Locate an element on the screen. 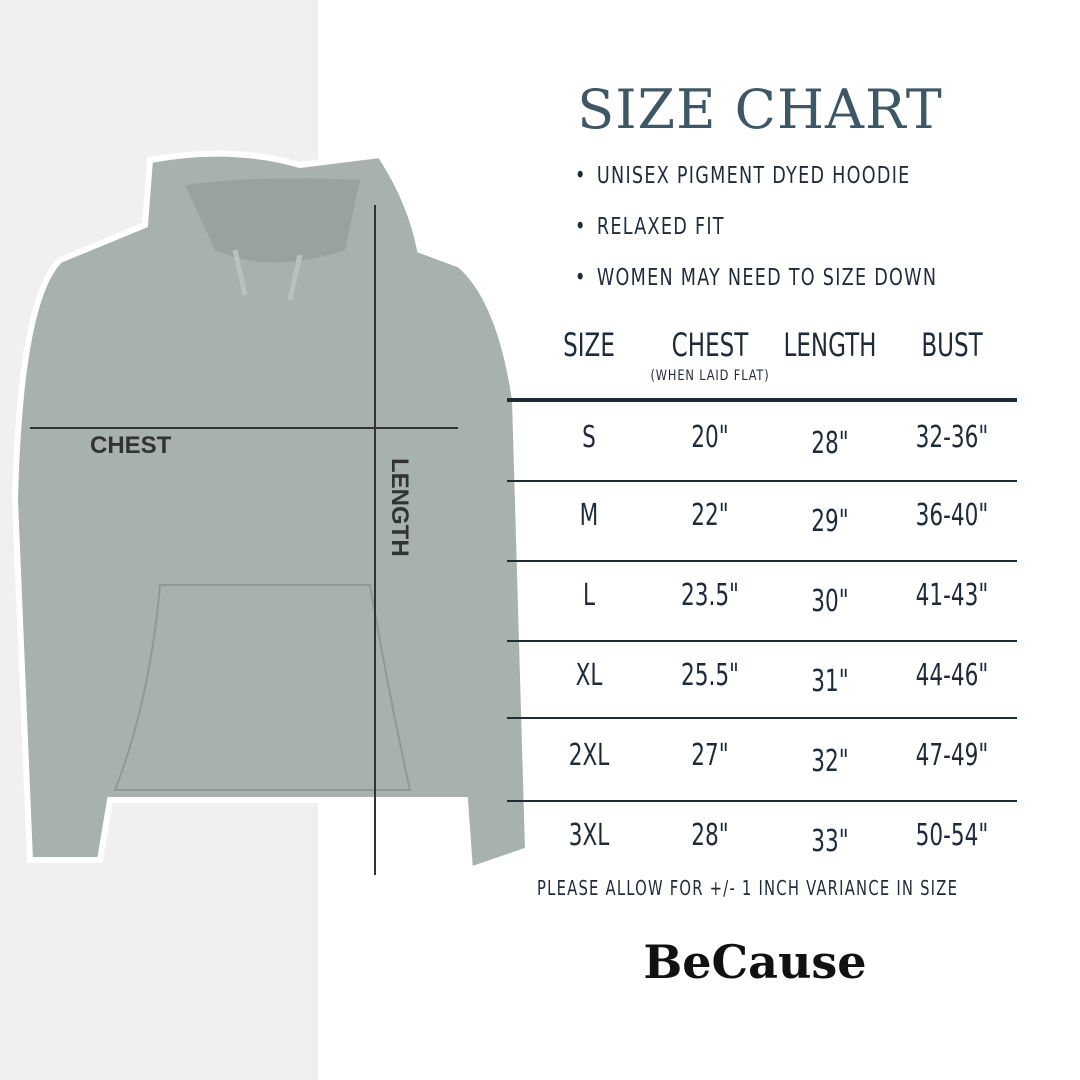 The width and height of the screenshot is (1080, 1080). table-cell: 47-49" is located at coordinates (952, 755).